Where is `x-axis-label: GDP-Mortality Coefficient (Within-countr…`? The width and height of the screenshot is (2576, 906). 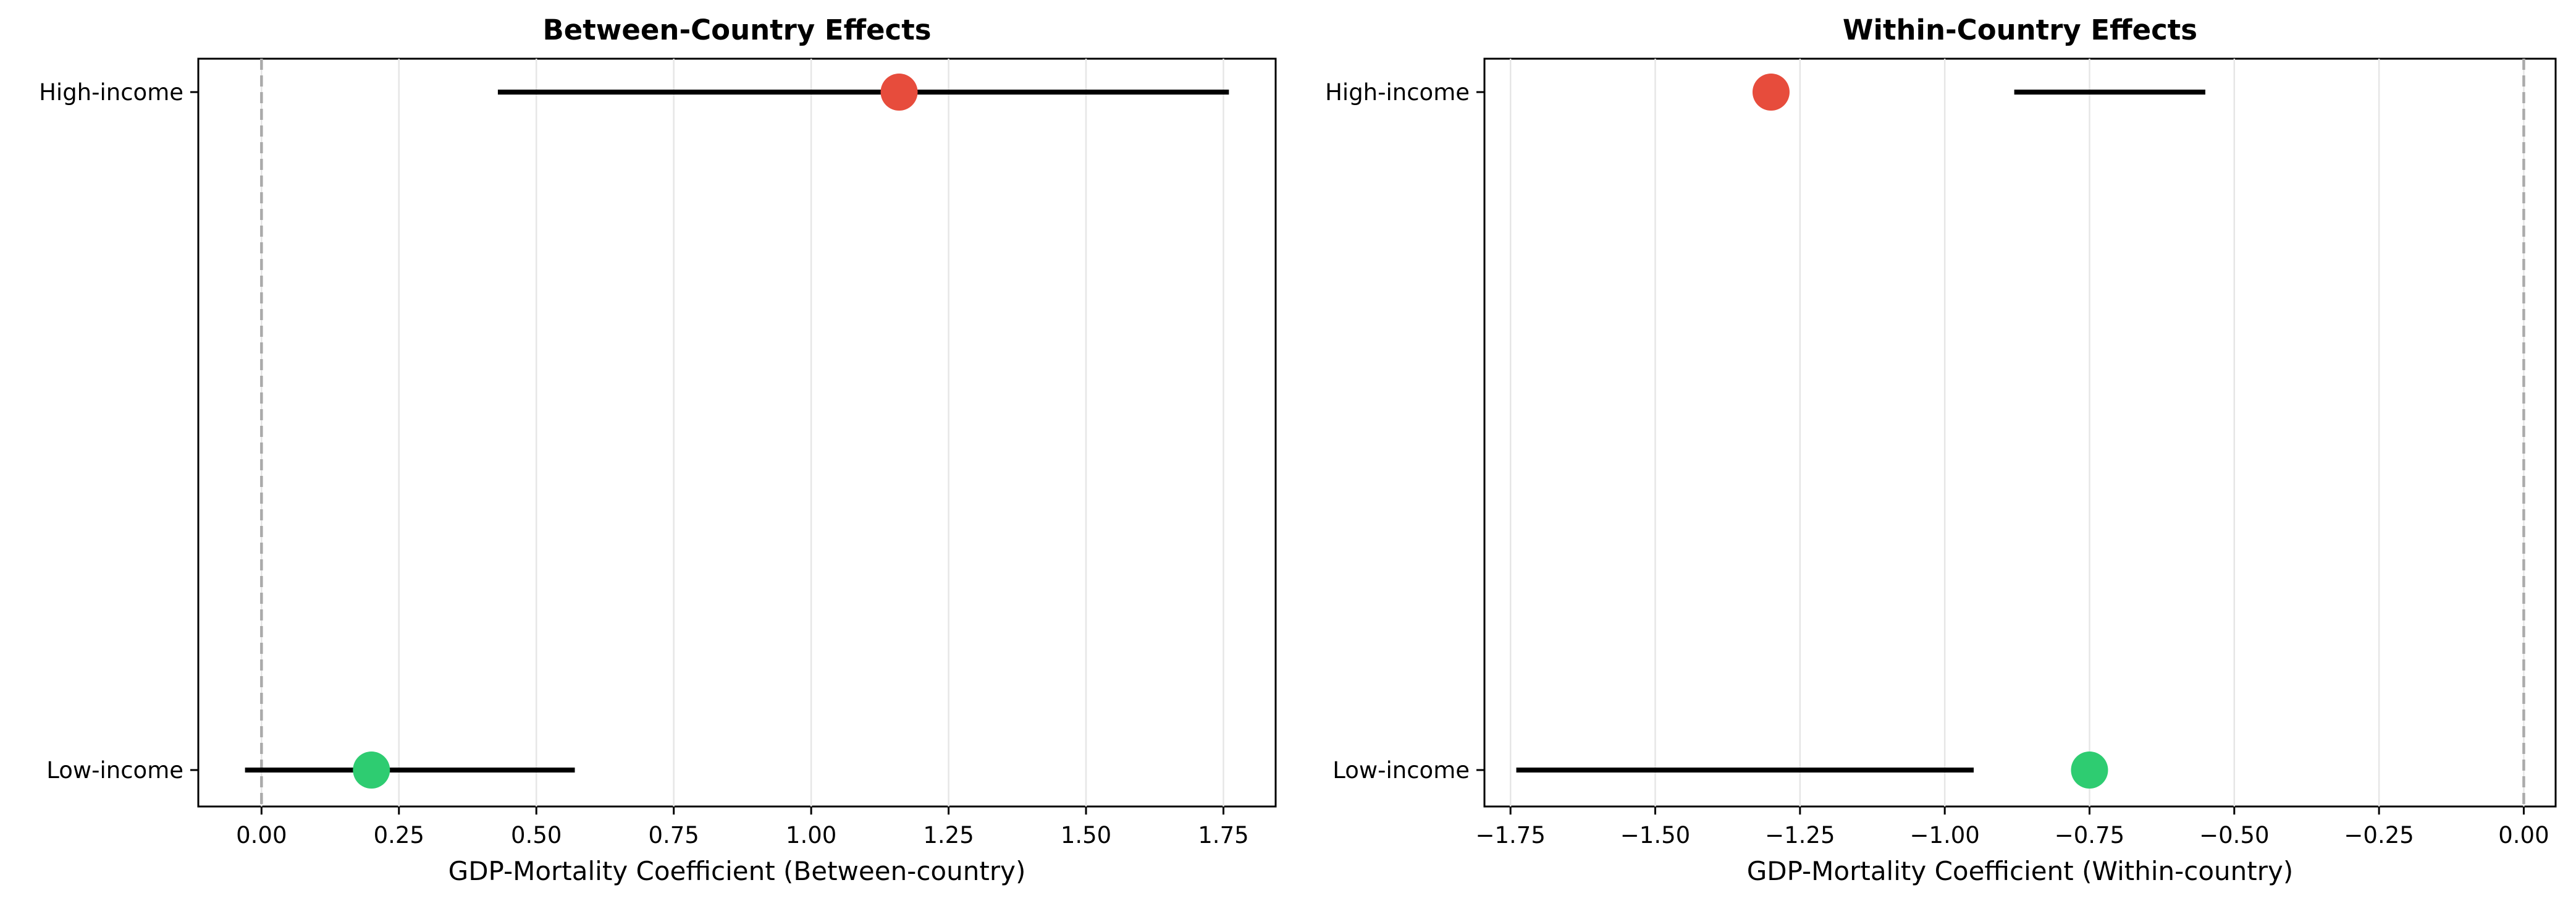
x-axis-label: GDP-Mortality Coefficient (Within-countr… is located at coordinates (2020, 871).